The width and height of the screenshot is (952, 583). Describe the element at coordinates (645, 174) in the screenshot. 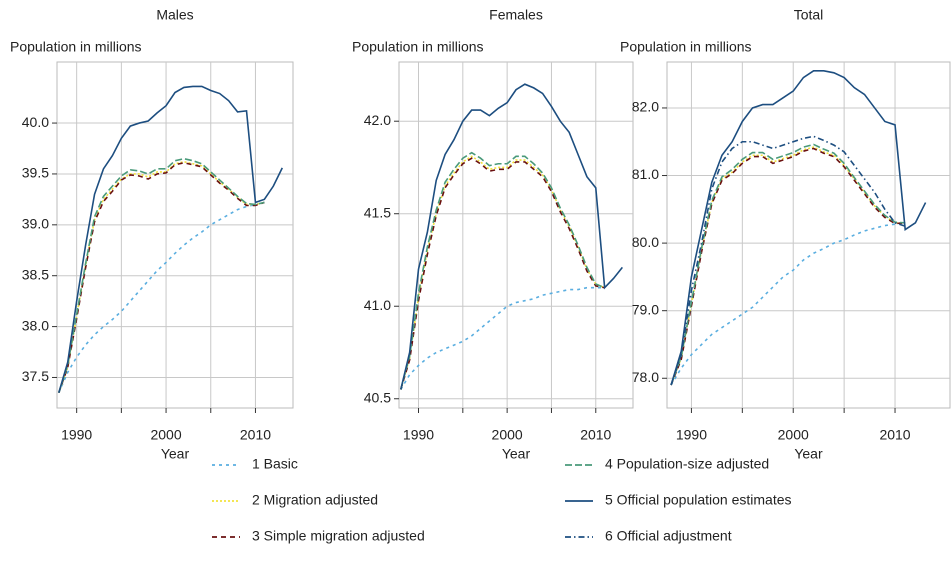

I see `y-tick-label: 81.0` at that location.